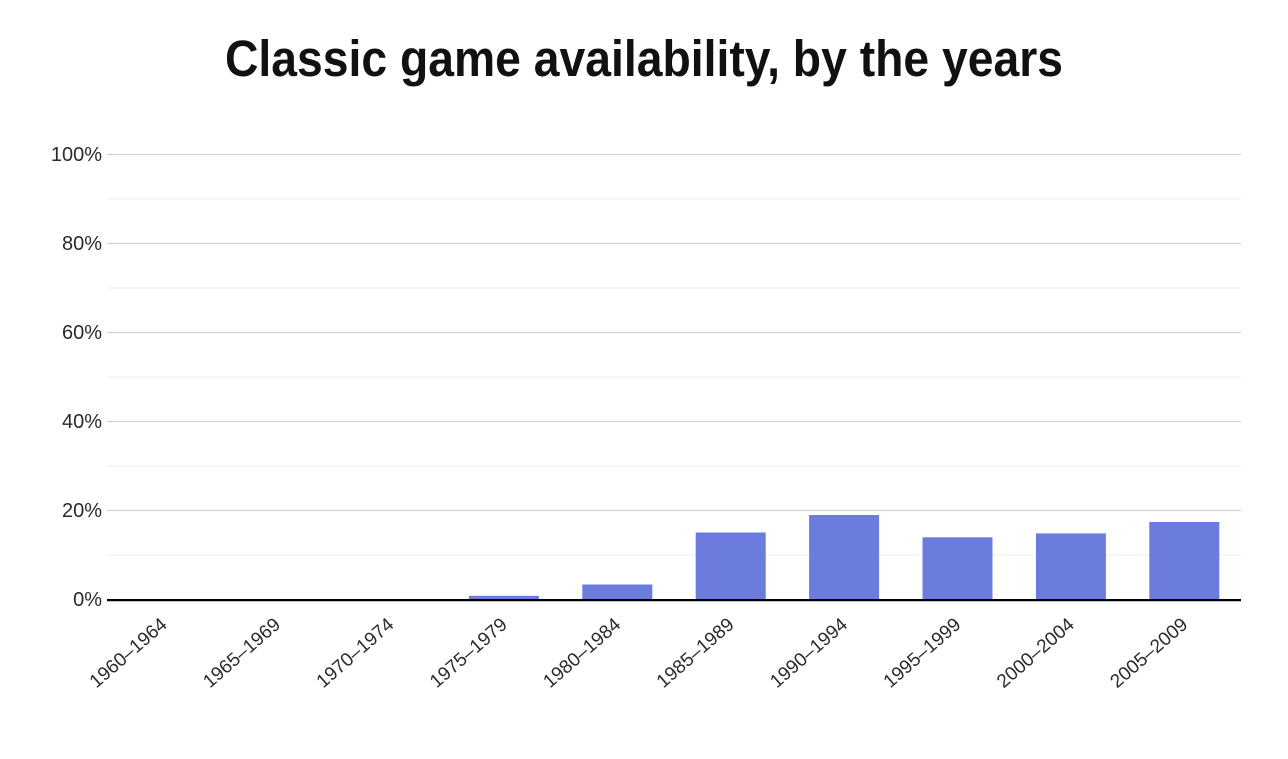 The width and height of the screenshot is (1288, 759). What do you see at coordinates (82, 244) in the screenshot?
I see `svg-text: 80%` at bounding box center [82, 244].